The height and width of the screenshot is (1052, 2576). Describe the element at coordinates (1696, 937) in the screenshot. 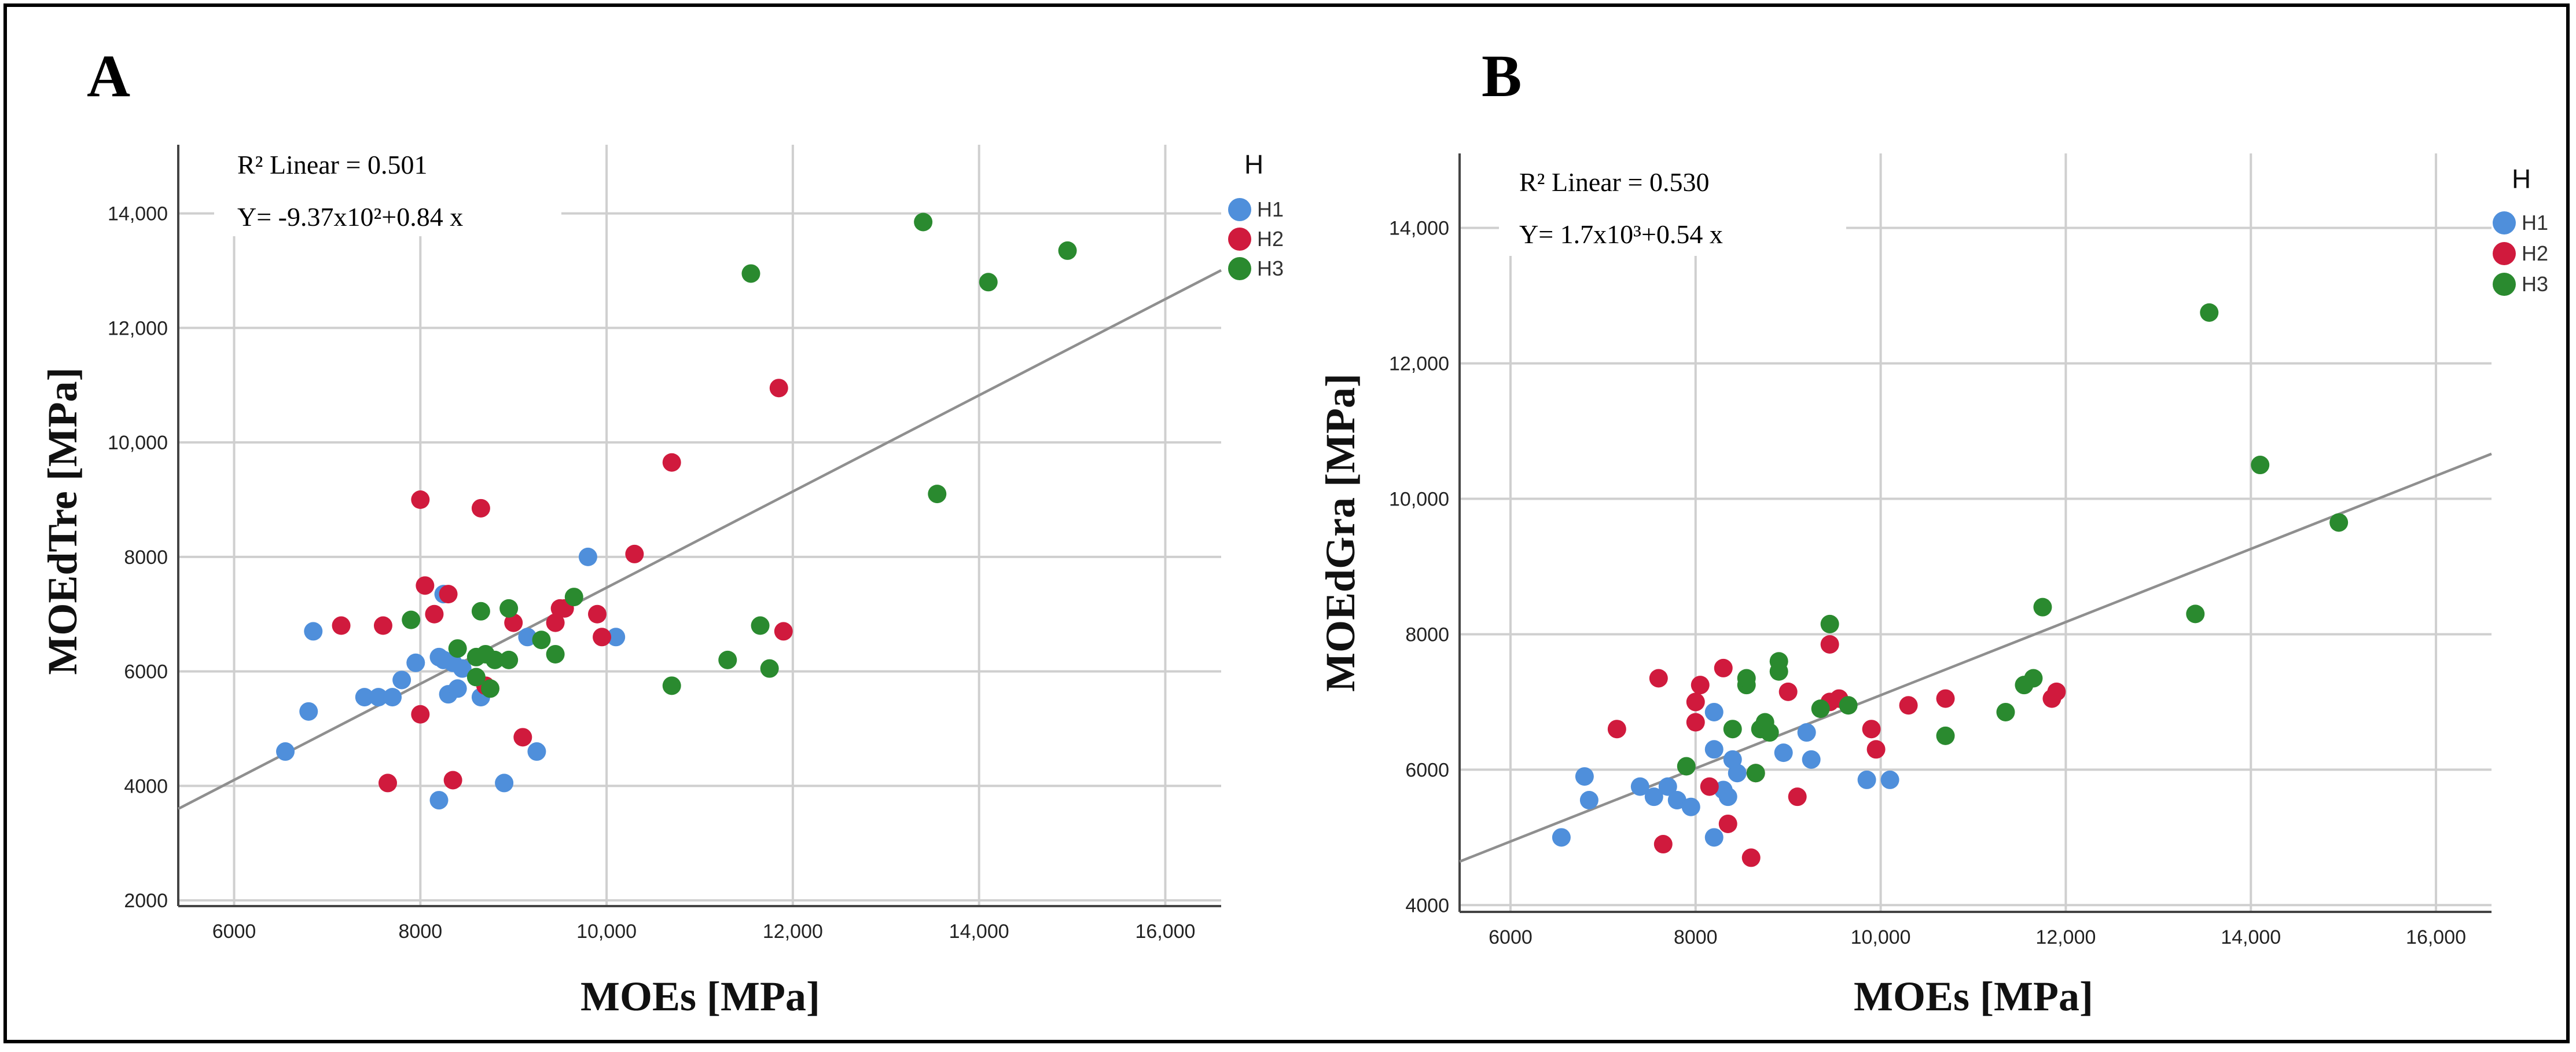

I see `panel-b-x-tick-label: 8000` at that location.